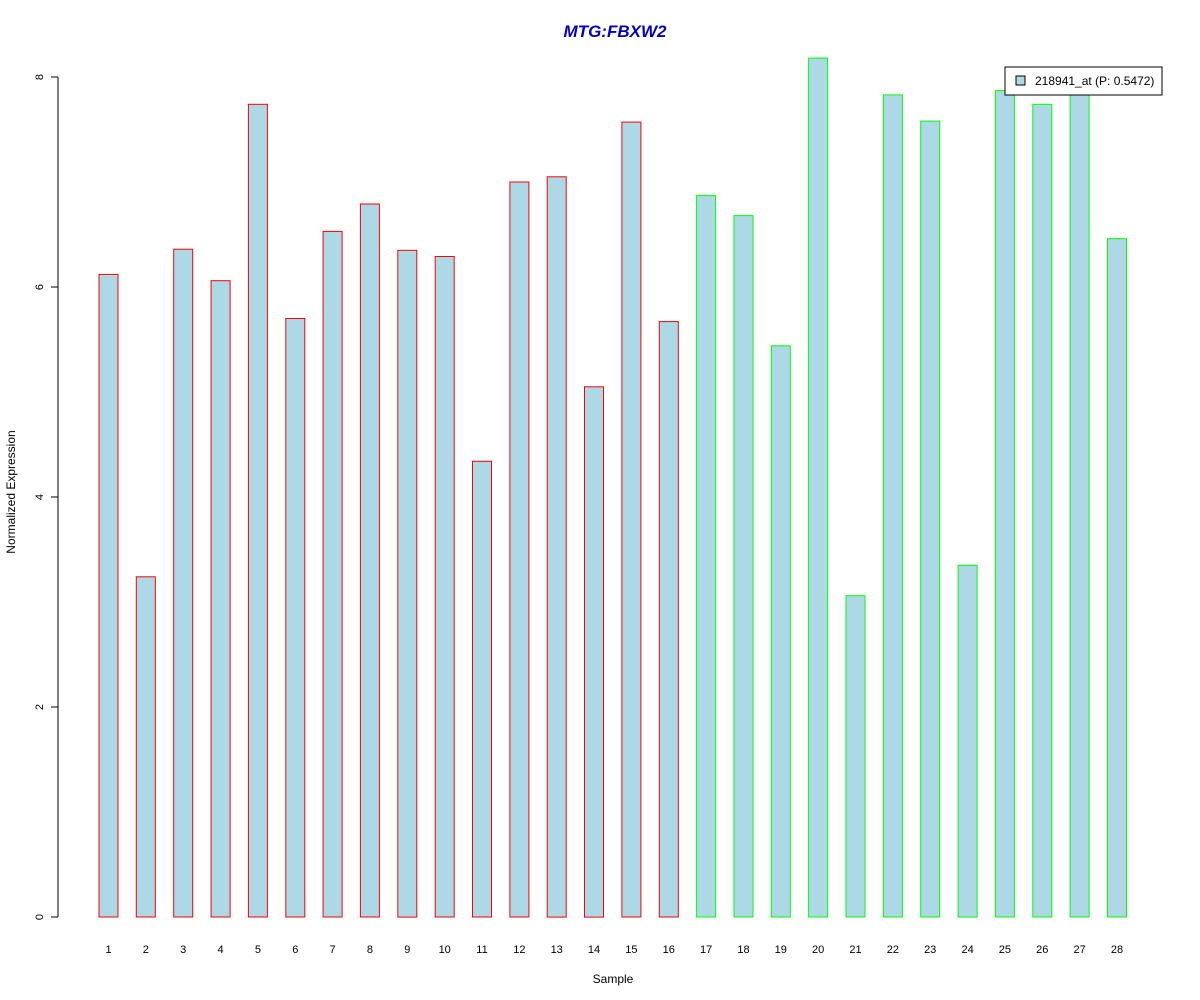 This screenshot has width=1200, height=1000. I want to click on y-tick-label: 6, so click(40, 287).